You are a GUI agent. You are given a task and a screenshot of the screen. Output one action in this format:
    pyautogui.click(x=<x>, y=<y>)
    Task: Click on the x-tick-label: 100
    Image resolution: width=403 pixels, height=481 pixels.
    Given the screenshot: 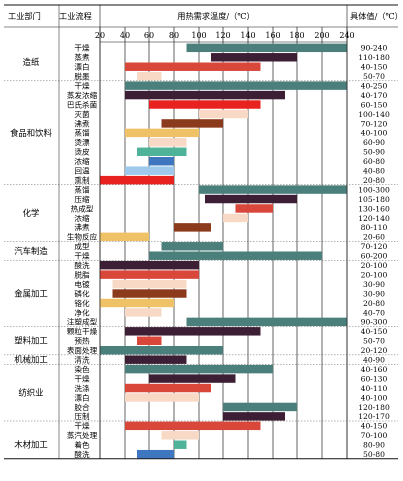 What is the action you would take?
    pyautogui.click(x=198, y=35)
    